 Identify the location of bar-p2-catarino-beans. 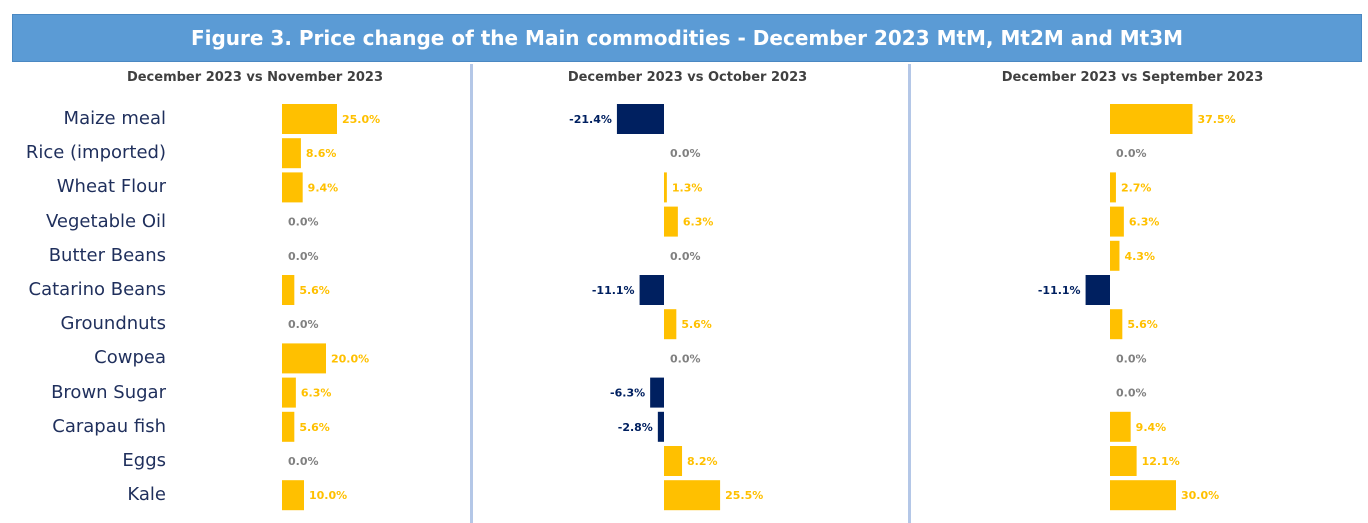
(651, 290).